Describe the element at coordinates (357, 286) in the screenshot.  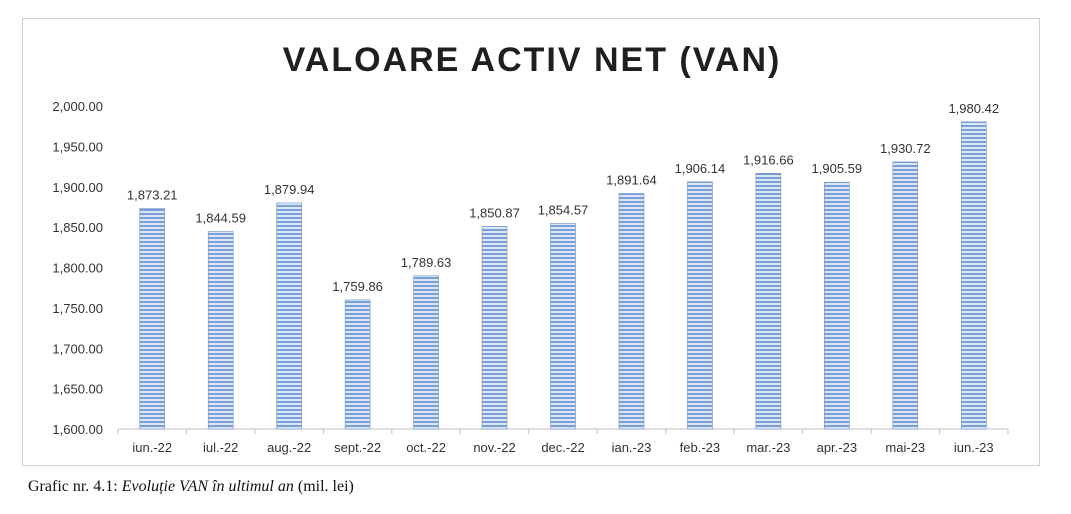
I see `data-label: 1,759.86` at that location.